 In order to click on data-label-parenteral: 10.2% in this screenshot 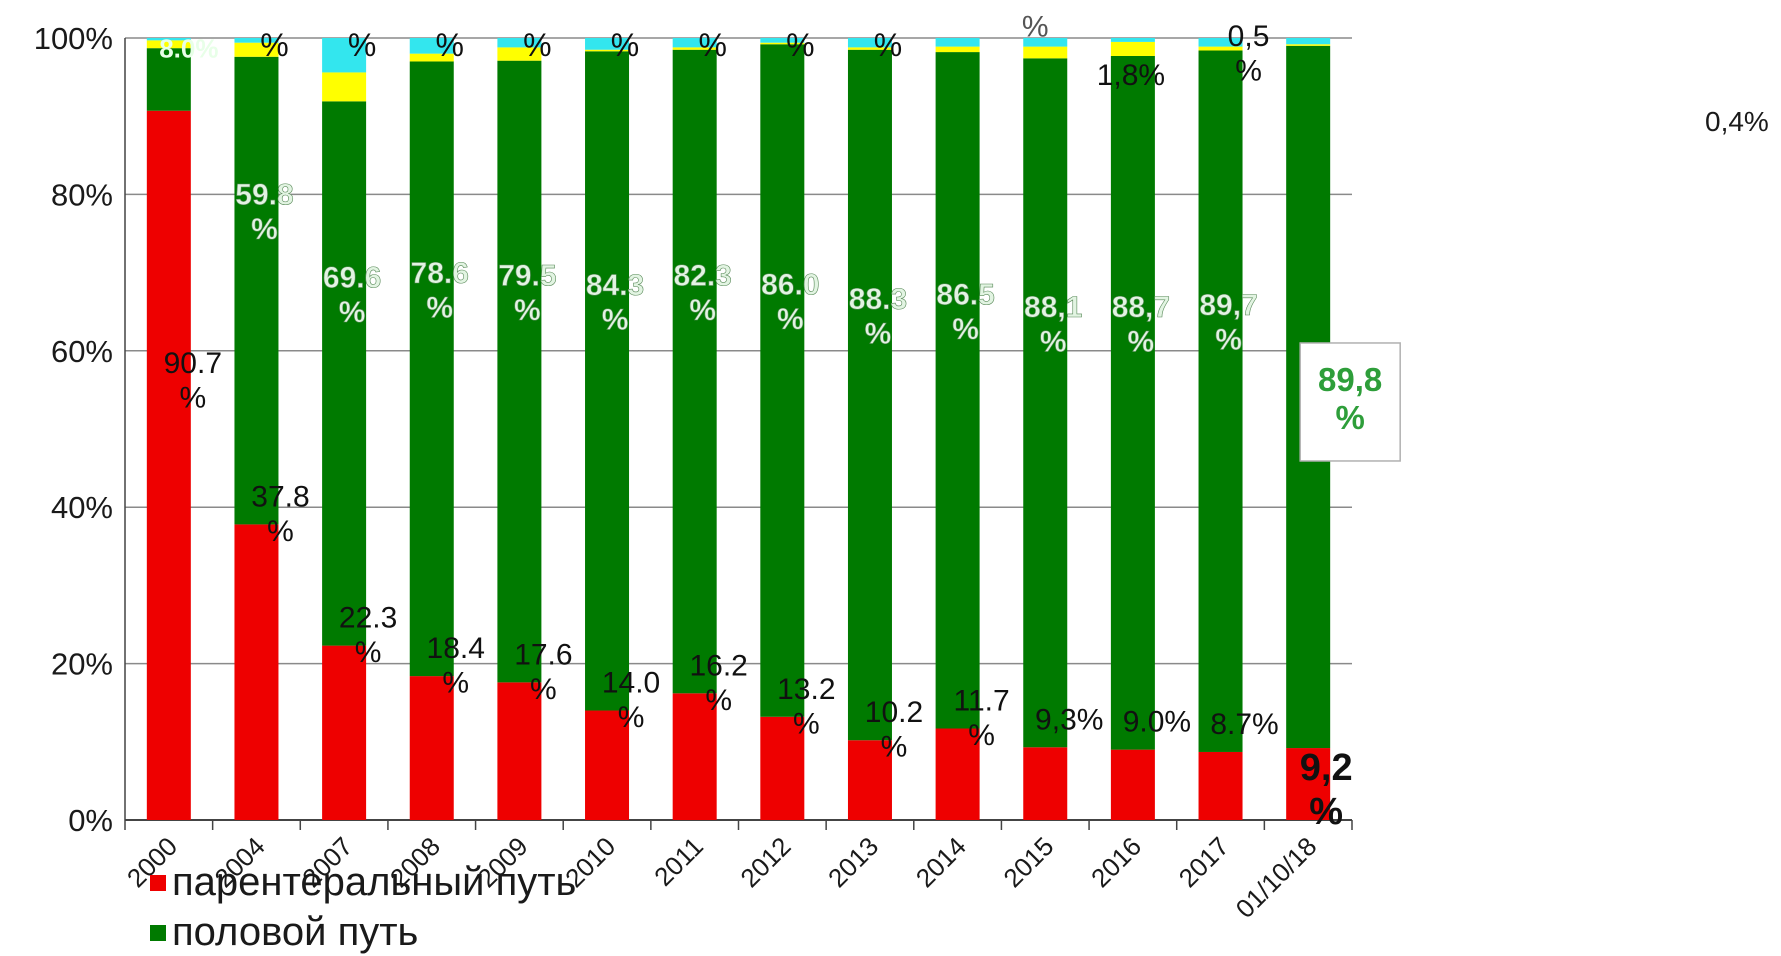, I will do `click(894, 730)`.